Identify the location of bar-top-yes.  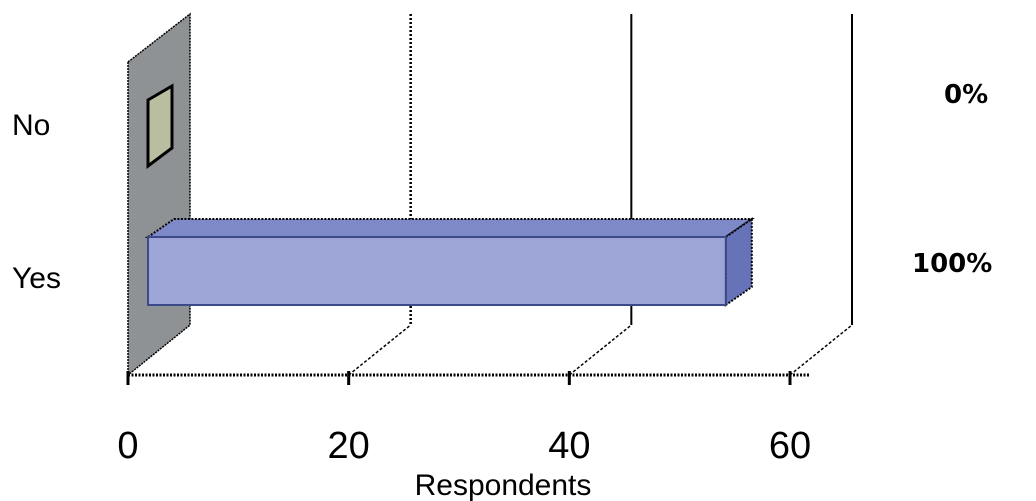
(450, 228).